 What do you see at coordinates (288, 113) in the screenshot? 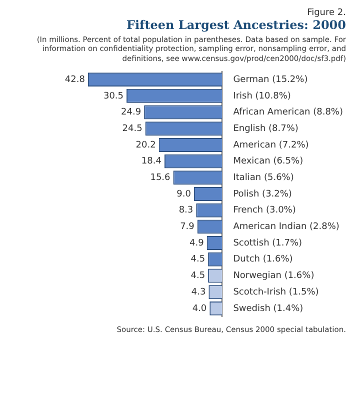
I see `y-tick-label: African American (8.8%)` at bounding box center [288, 113].